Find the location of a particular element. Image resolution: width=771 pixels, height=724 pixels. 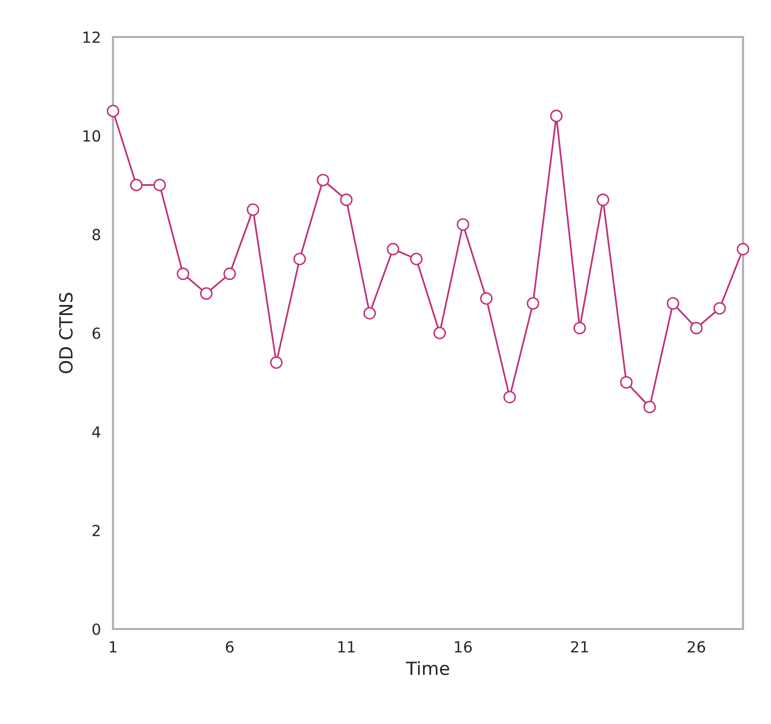

x-axis-title: Time is located at coordinates (428, 668).